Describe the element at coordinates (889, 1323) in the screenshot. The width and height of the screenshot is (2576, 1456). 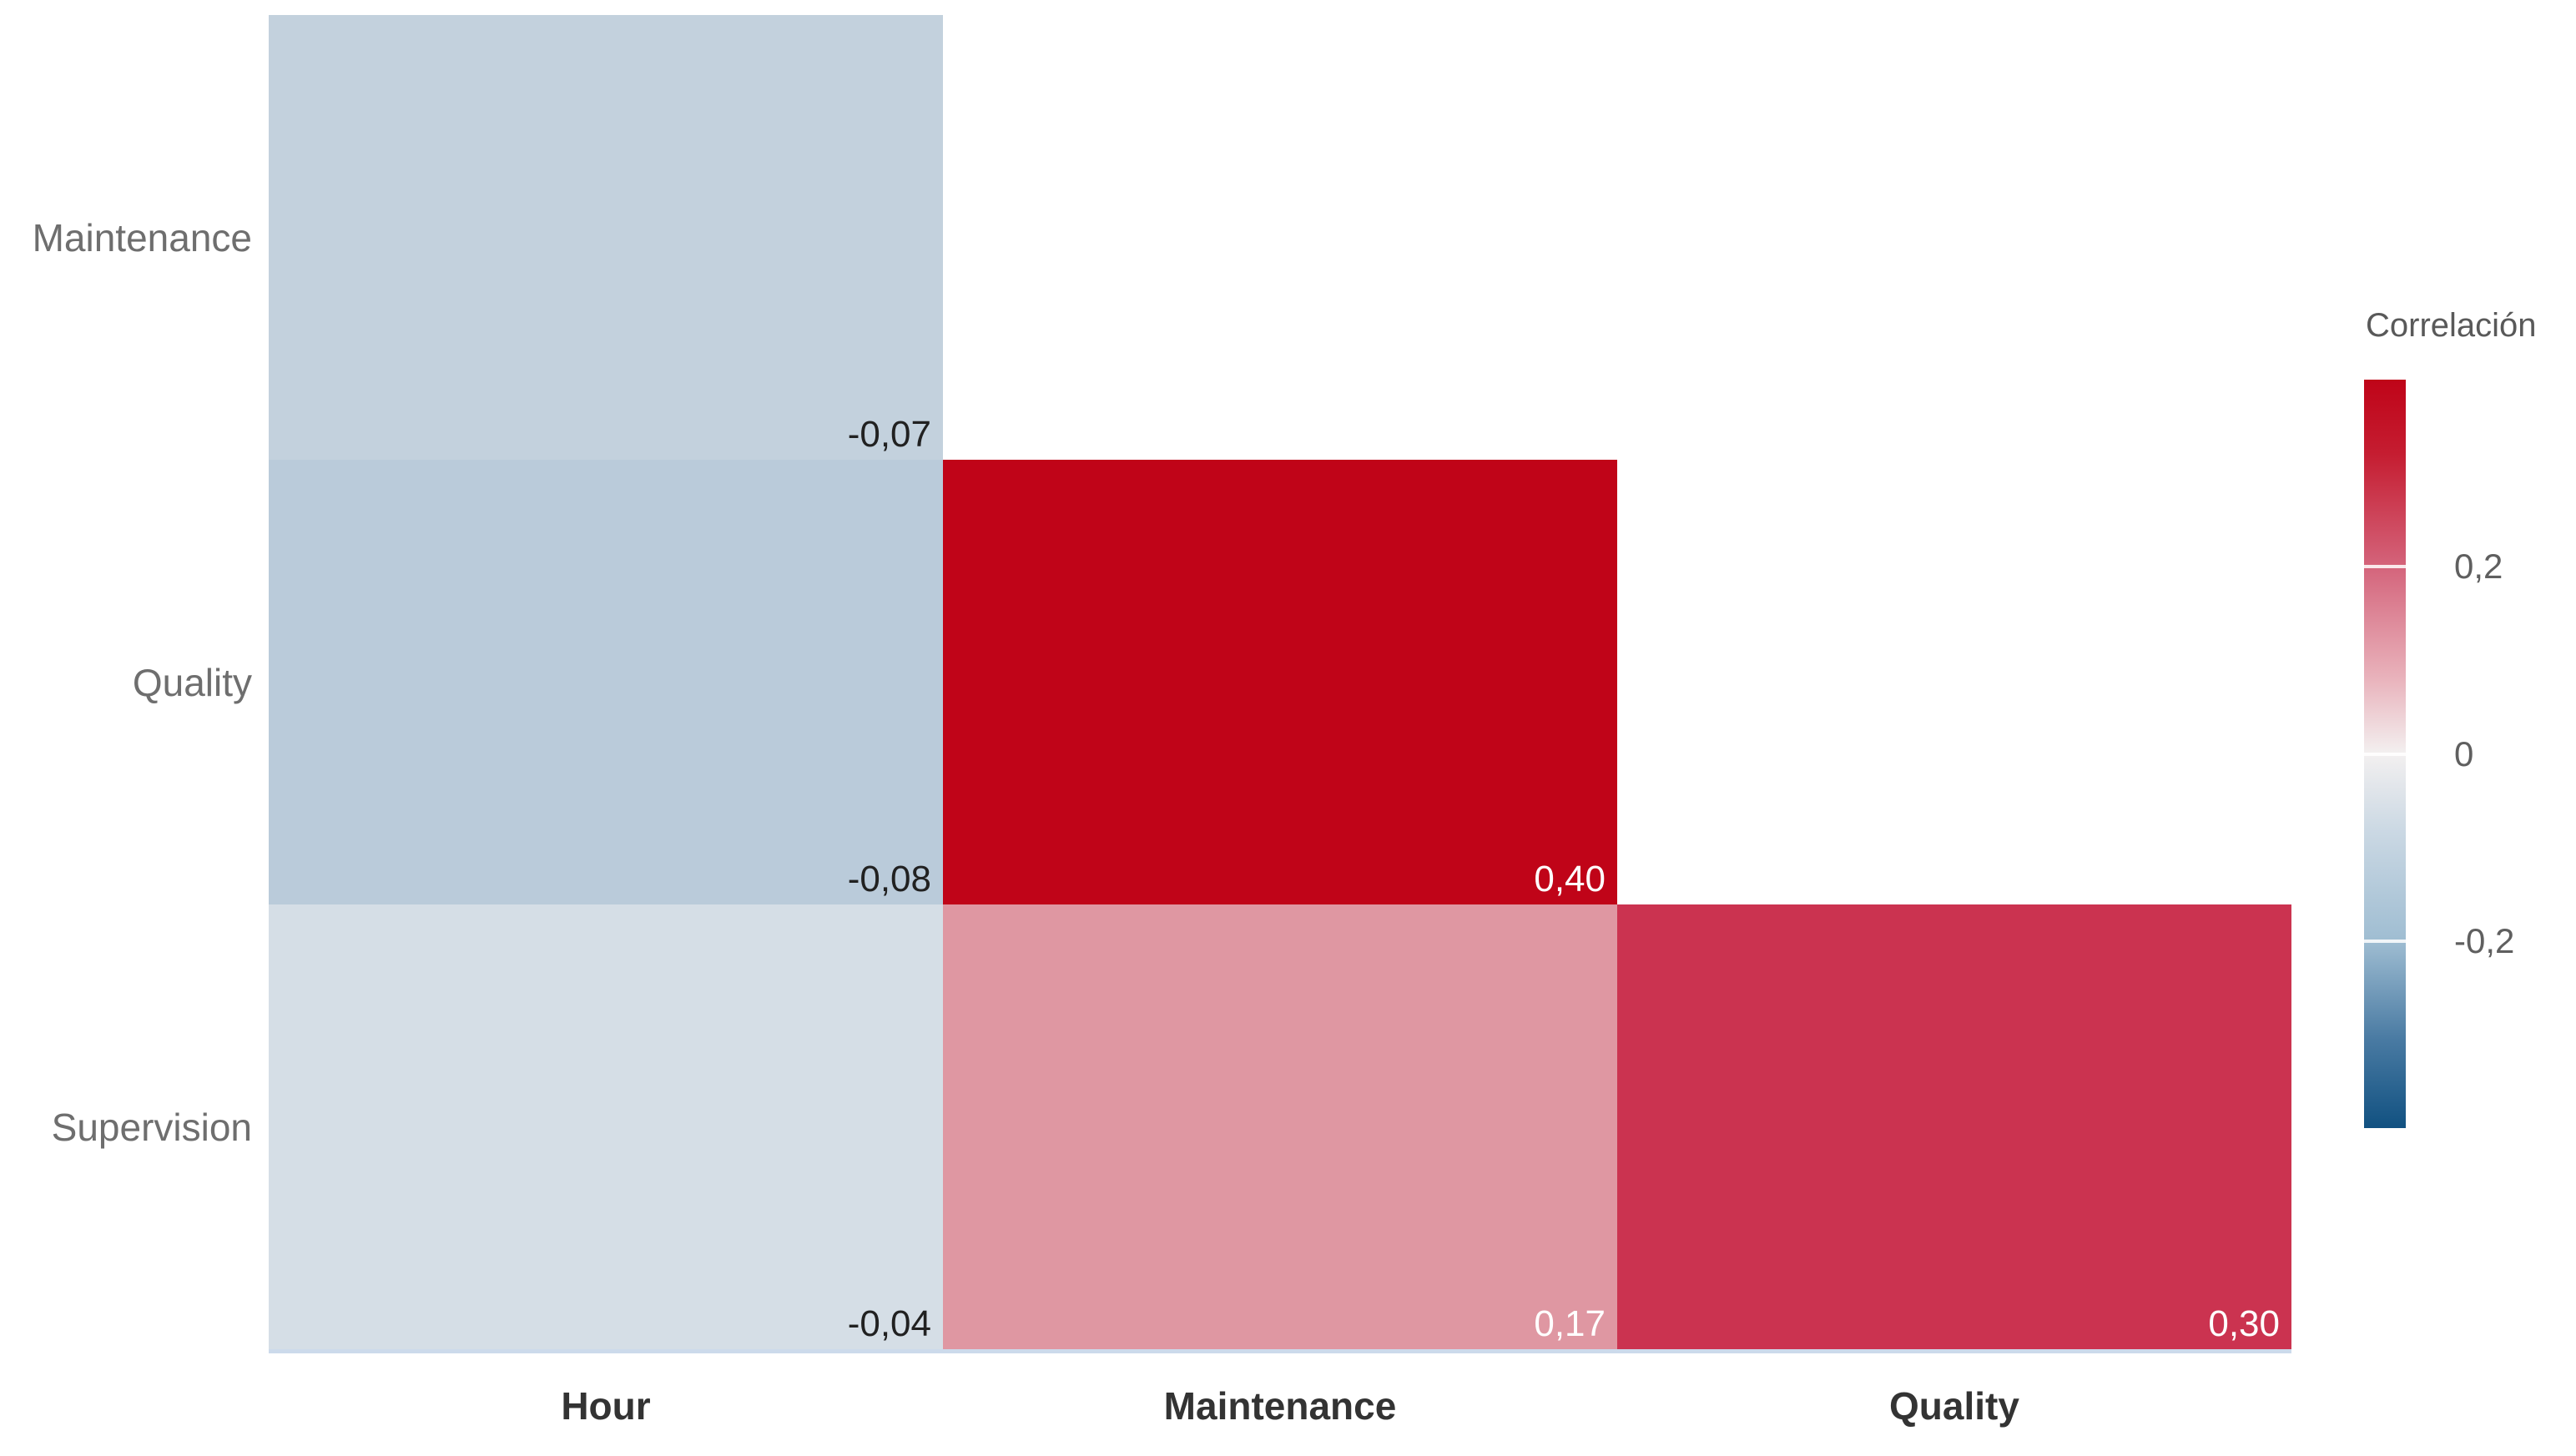
I see `cell-value-label: -0,04` at that location.